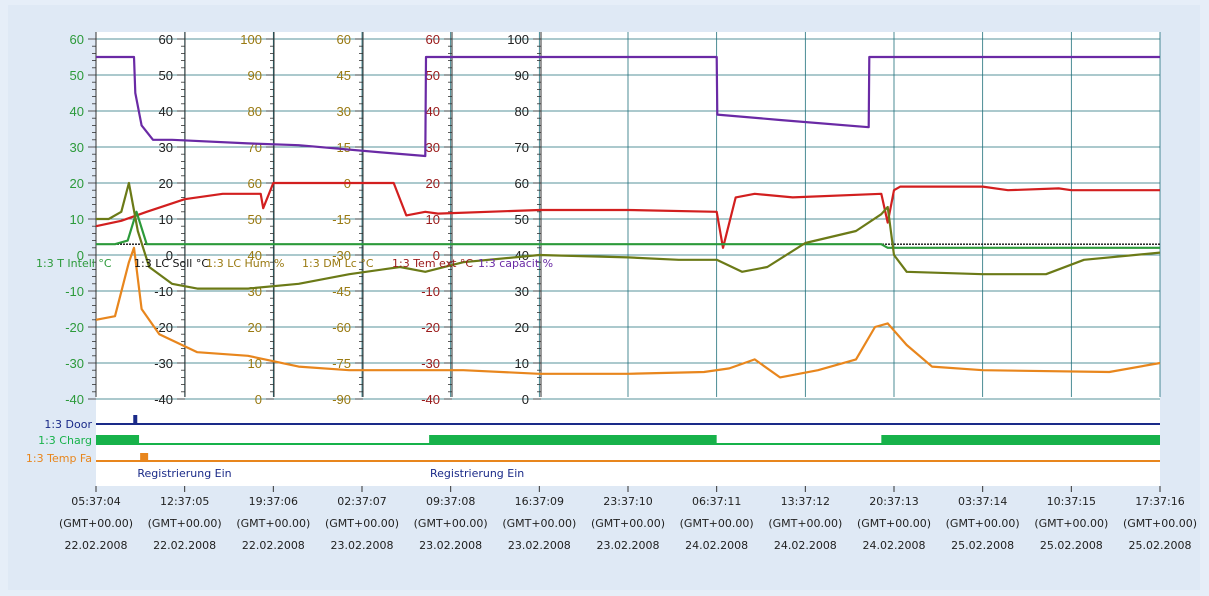 This screenshot has height=596, width=1209. What do you see at coordinates (433, 147) in the screenshot?
I see `axis-5-tick-3: 30` at bounding box center [433, 147].